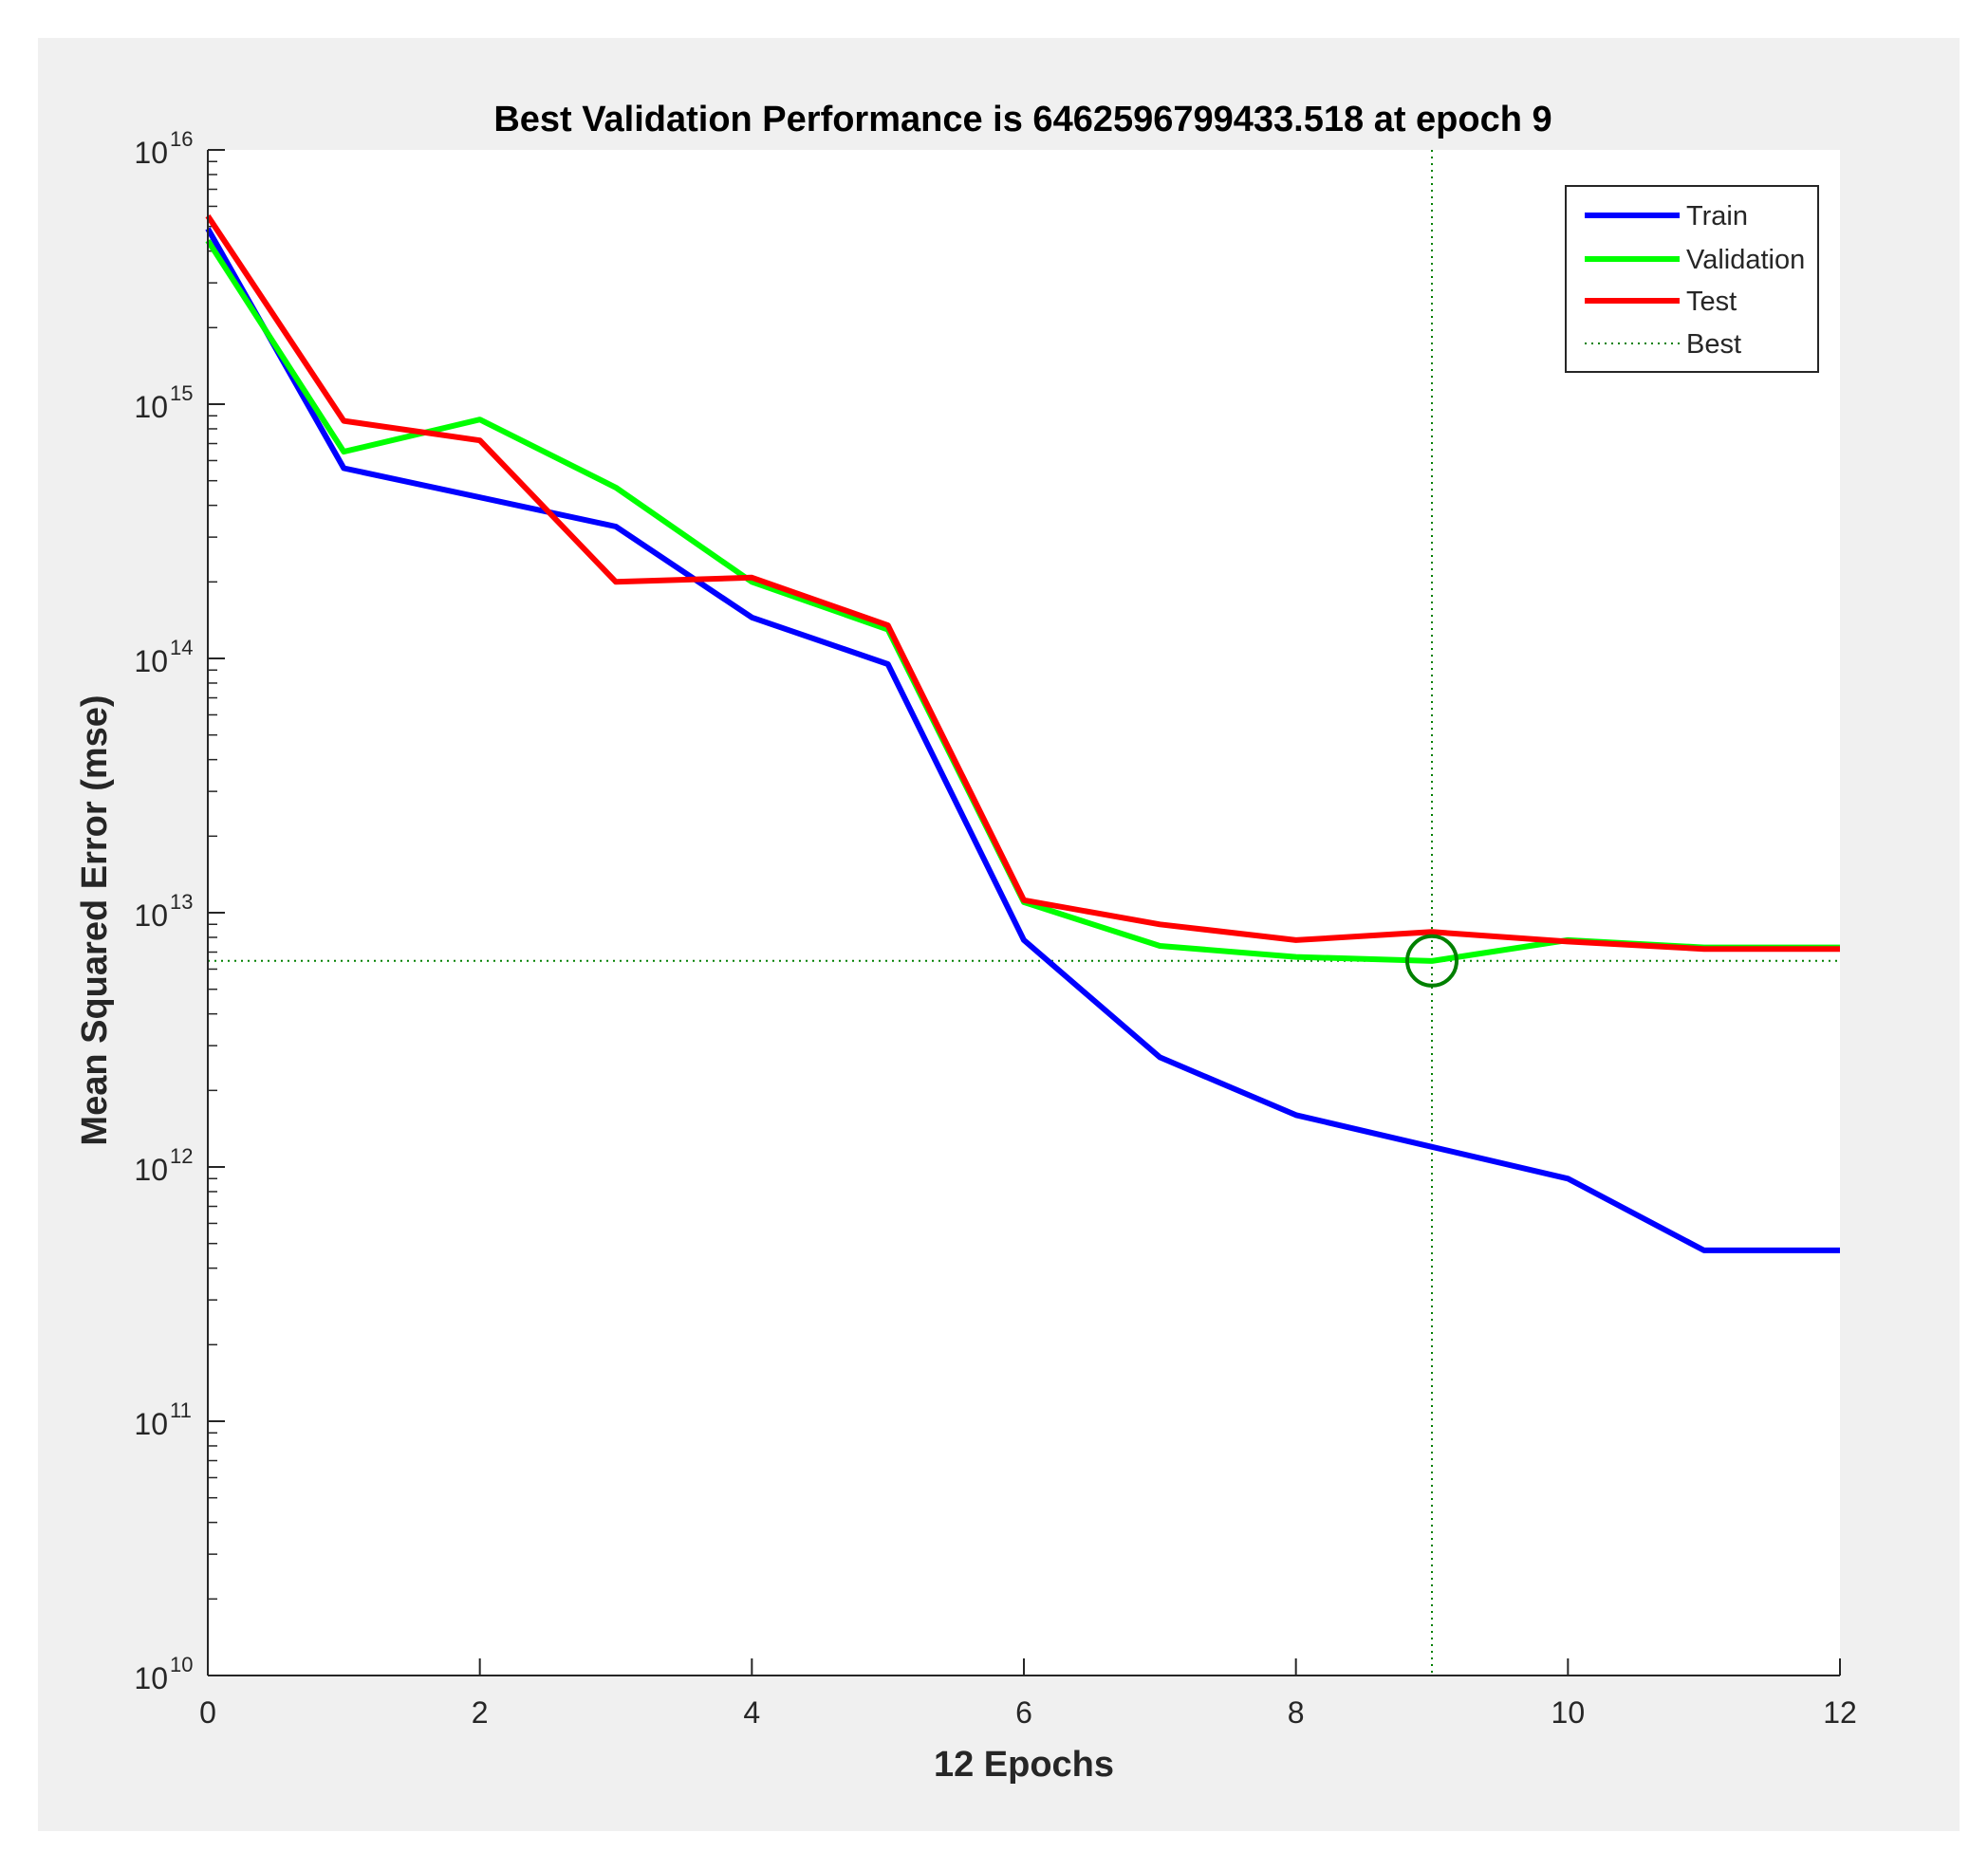 The height and width of the screenshot is (1870, 1988). Describe the element at coordinates (1028, 1694) in the screenshot. I see `x-ticks: 0 2 4 6 8 10 12` at that location.